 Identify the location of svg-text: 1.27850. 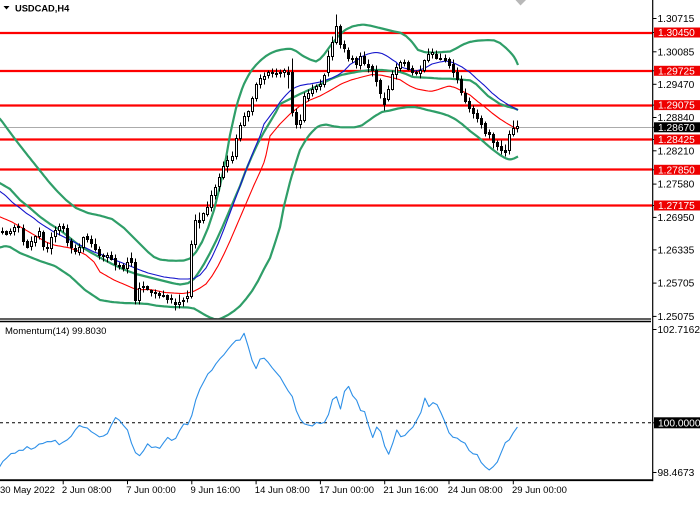
(676, 170).